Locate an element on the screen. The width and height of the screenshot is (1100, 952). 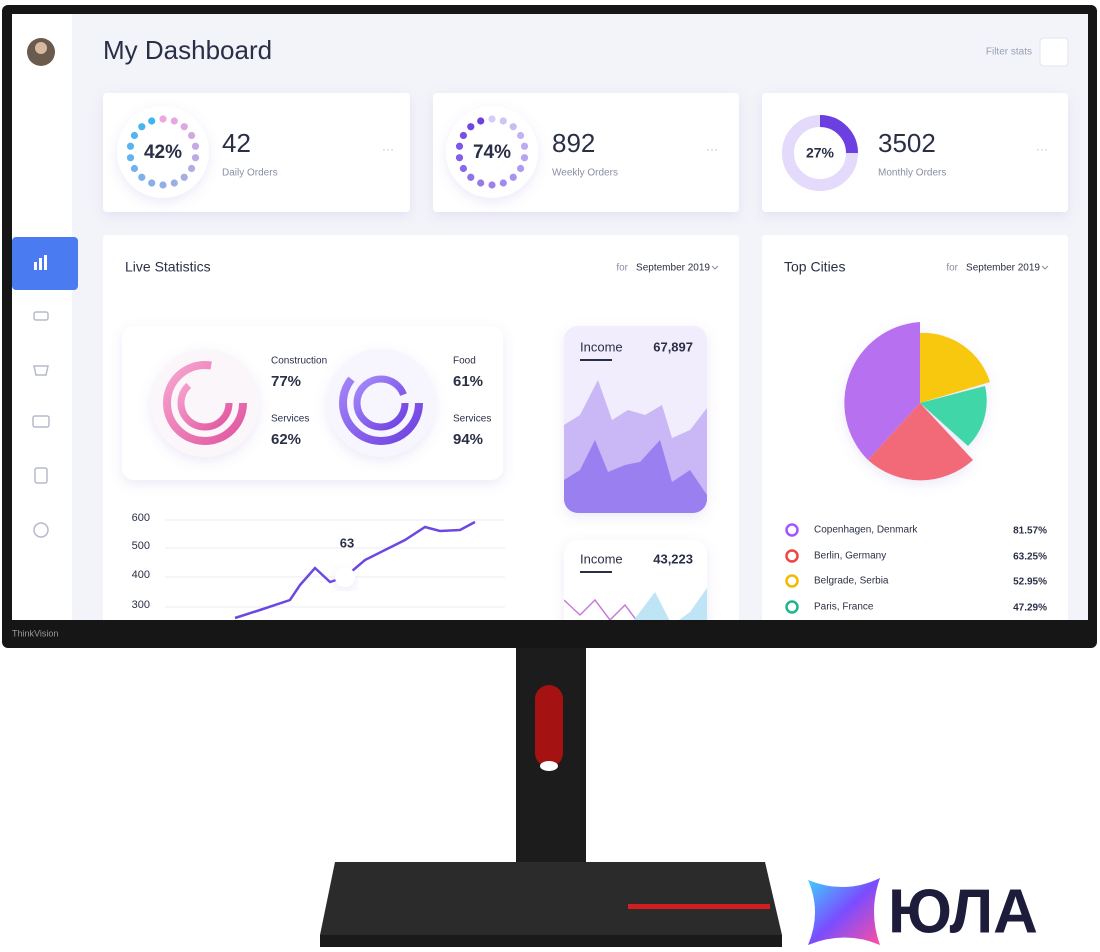
y-tick-label: 500 is located at coordinates (141, 546).